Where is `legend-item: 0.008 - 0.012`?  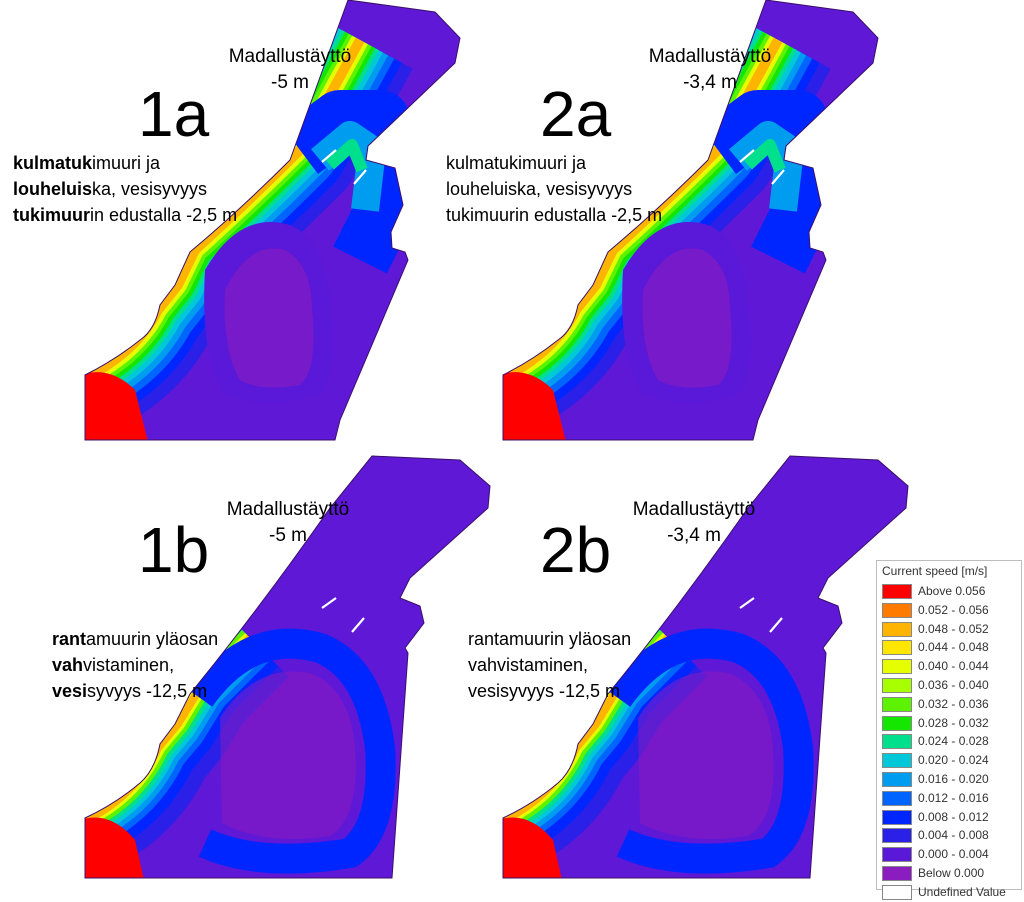 legend-item: 0.008 - 0.012 is located at coordinates (952, 818).